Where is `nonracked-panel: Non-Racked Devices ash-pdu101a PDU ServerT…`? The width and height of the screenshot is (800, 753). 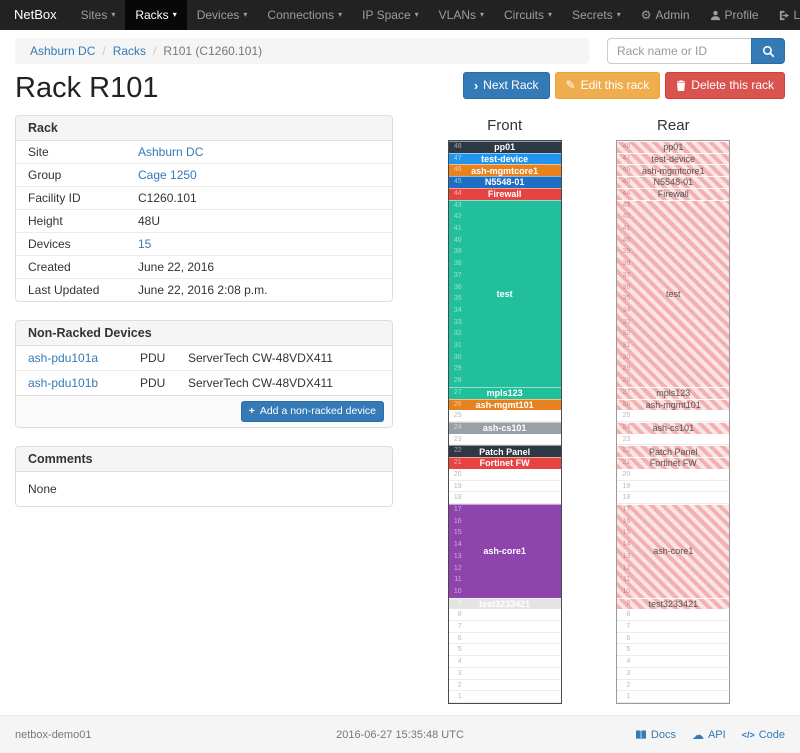
nonracked-panel: Non-Racked Devices ash-pdu101a PDU ServerT… is located at coordinates (204, 374).